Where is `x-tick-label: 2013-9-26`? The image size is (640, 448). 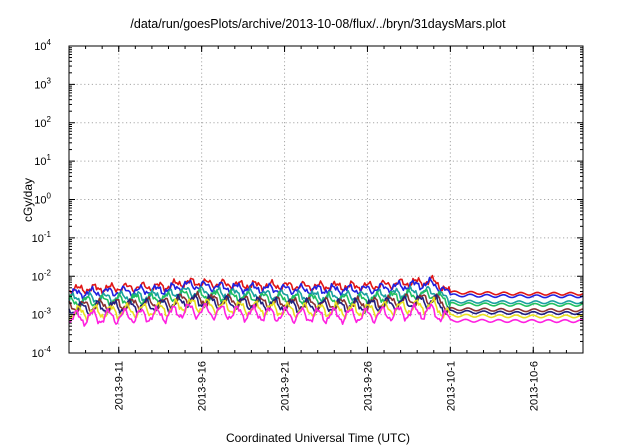
x-tick-label: 2013-9-26 is located at coordinates (368, 386).